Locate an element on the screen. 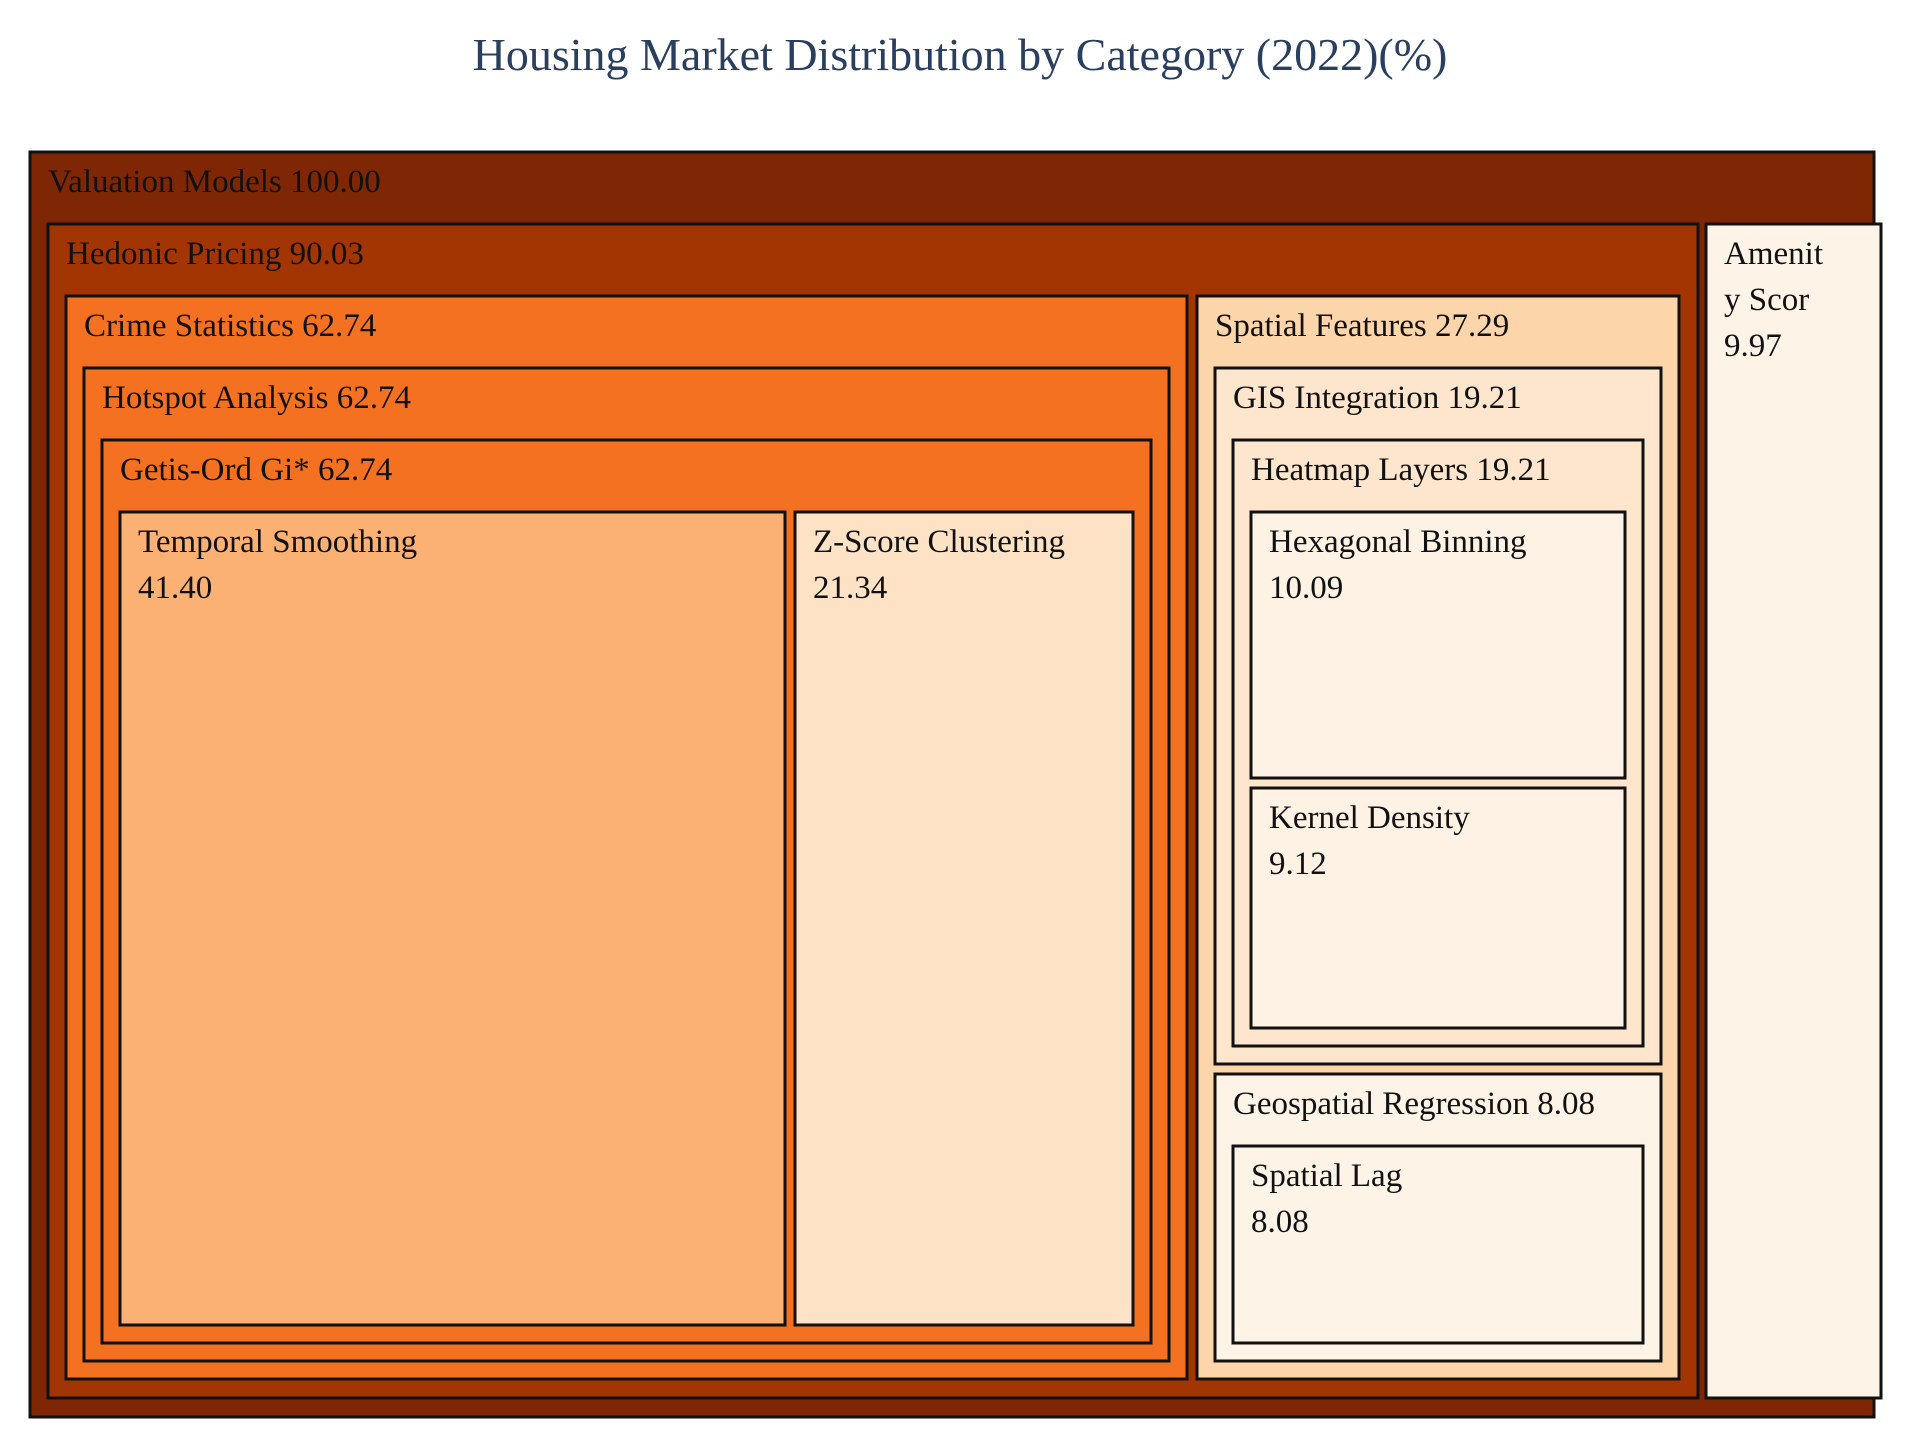 The height and width of the screenshot is (1440, 1920). label-hotspot-analysis: Hotspot Analysis 62.74 is located at coordinates (256, 398).